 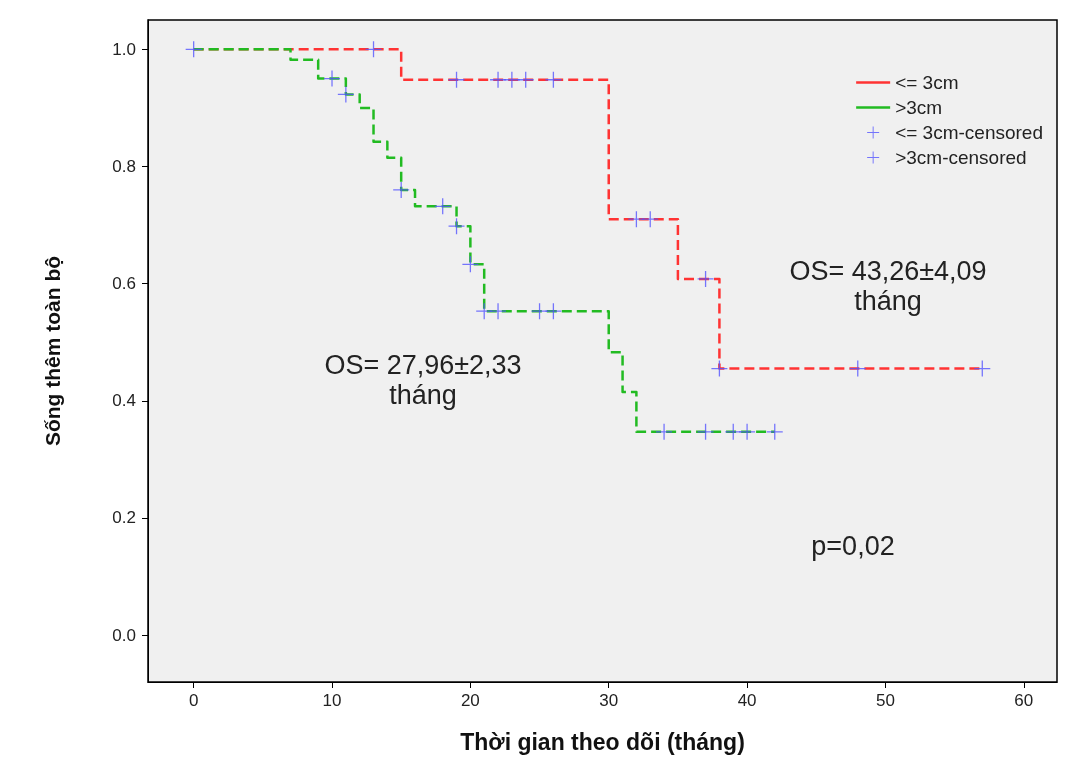 I want to click on x-tick-label: 10, so click(x=332, y=700).